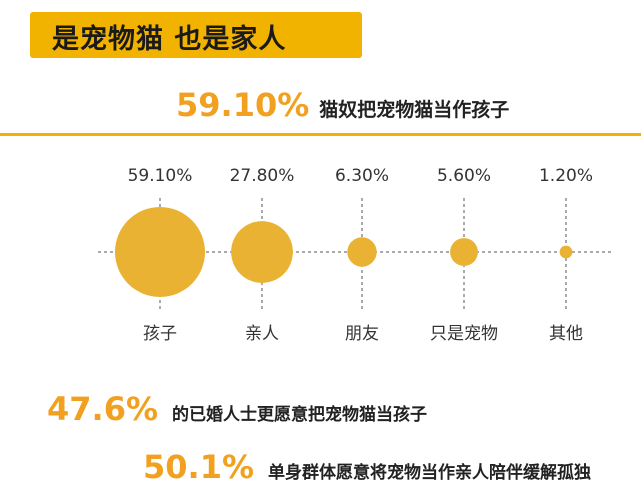 This screenshot has height=491, width=641. What do you see at coordinates (566, 176) in the screenshot?
I see `data-label: 1.20%` at bounding box center [566, 176].